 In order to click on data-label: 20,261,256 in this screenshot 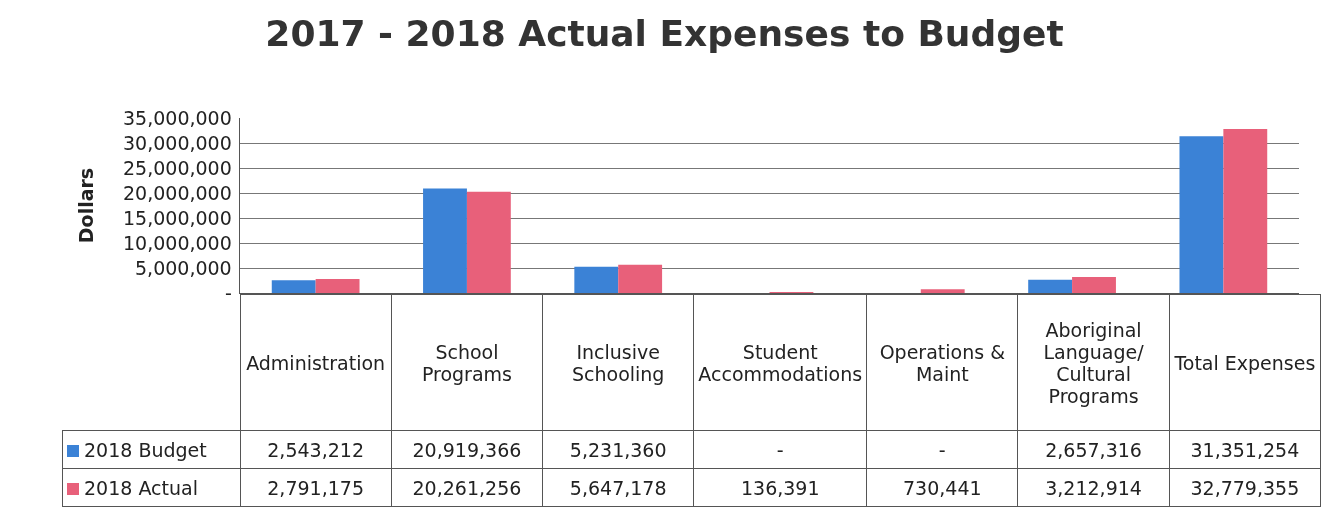, I will do `click(467, 487)`.